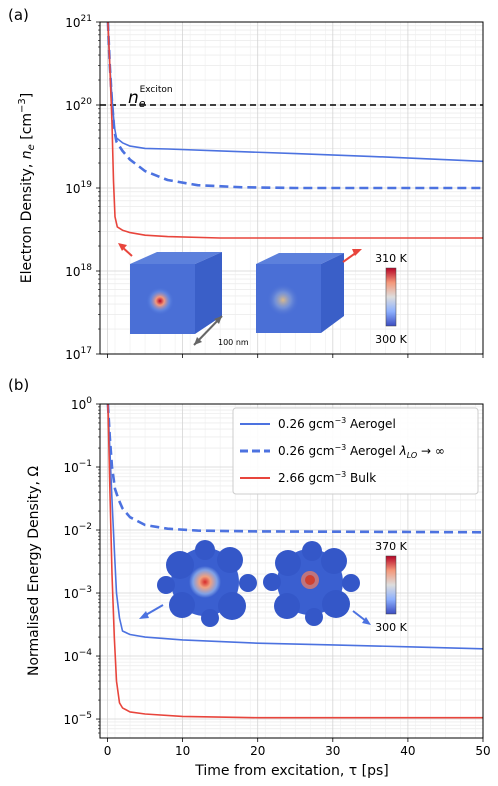  Describe the element at coordinates (207, 583) in the screenshot. I see `aerogel-cluster-hot` at that location.